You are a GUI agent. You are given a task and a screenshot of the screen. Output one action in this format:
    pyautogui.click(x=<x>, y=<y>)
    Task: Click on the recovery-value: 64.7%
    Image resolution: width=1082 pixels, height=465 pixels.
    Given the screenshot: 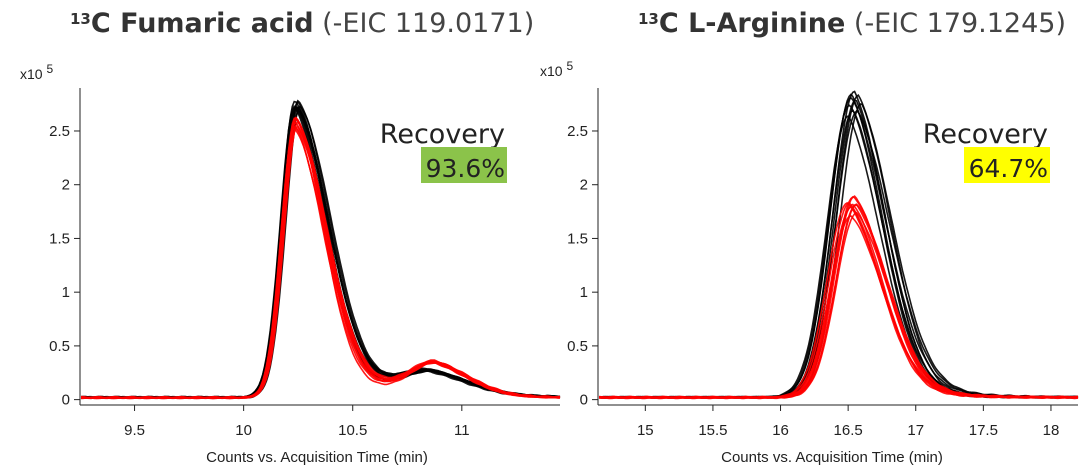 What is the action you would take?
    pyautogui.click(x=1008, y=168)
    